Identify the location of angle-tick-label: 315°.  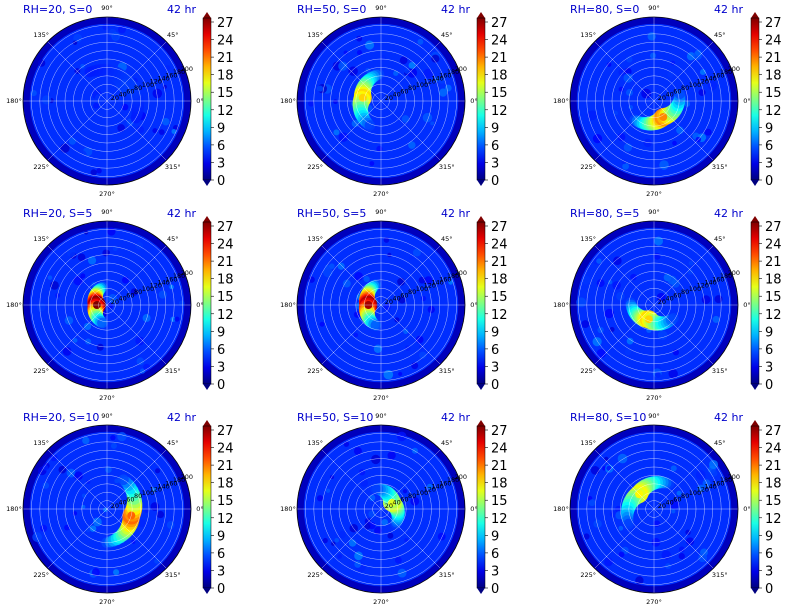
(720, 371).